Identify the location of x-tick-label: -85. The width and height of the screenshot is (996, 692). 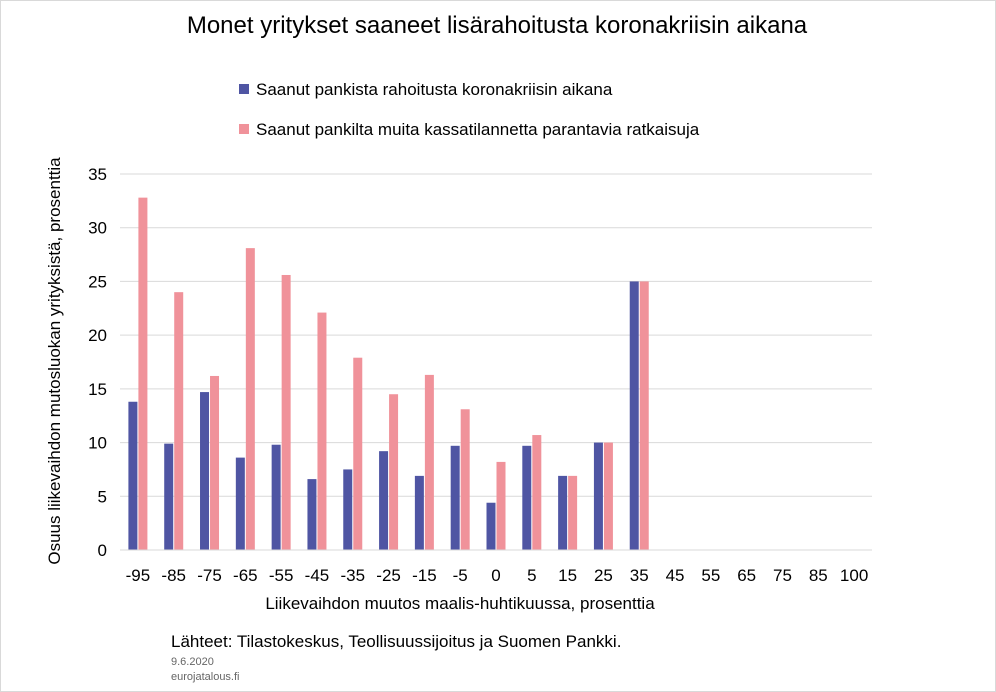
(173, 575).